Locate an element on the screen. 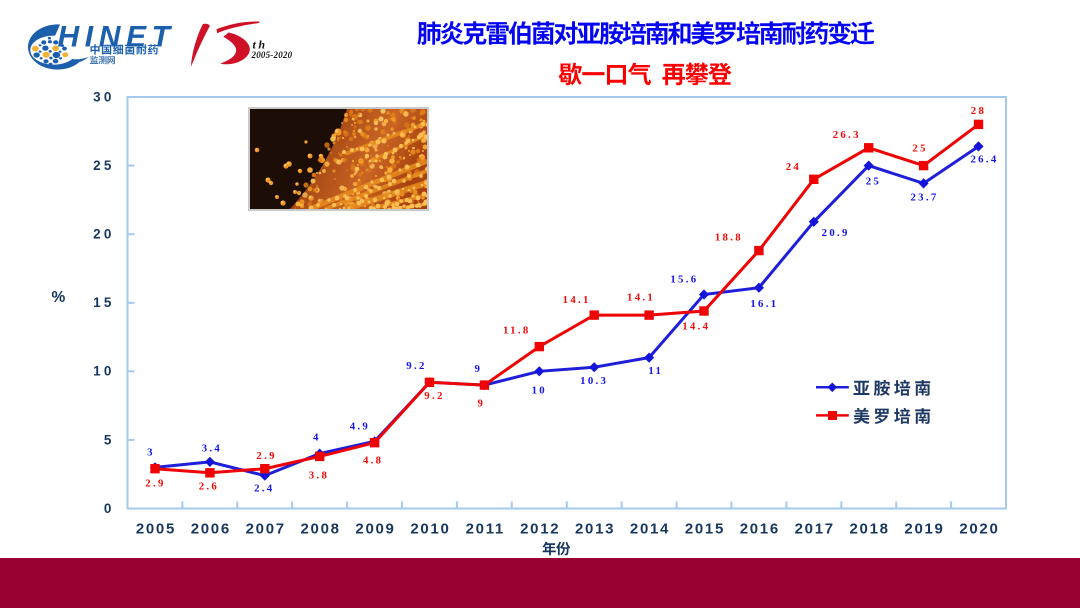 The width and height of the screenshot is (1080, 608). svg-text: 2008 is located at coordinates (321, 529).